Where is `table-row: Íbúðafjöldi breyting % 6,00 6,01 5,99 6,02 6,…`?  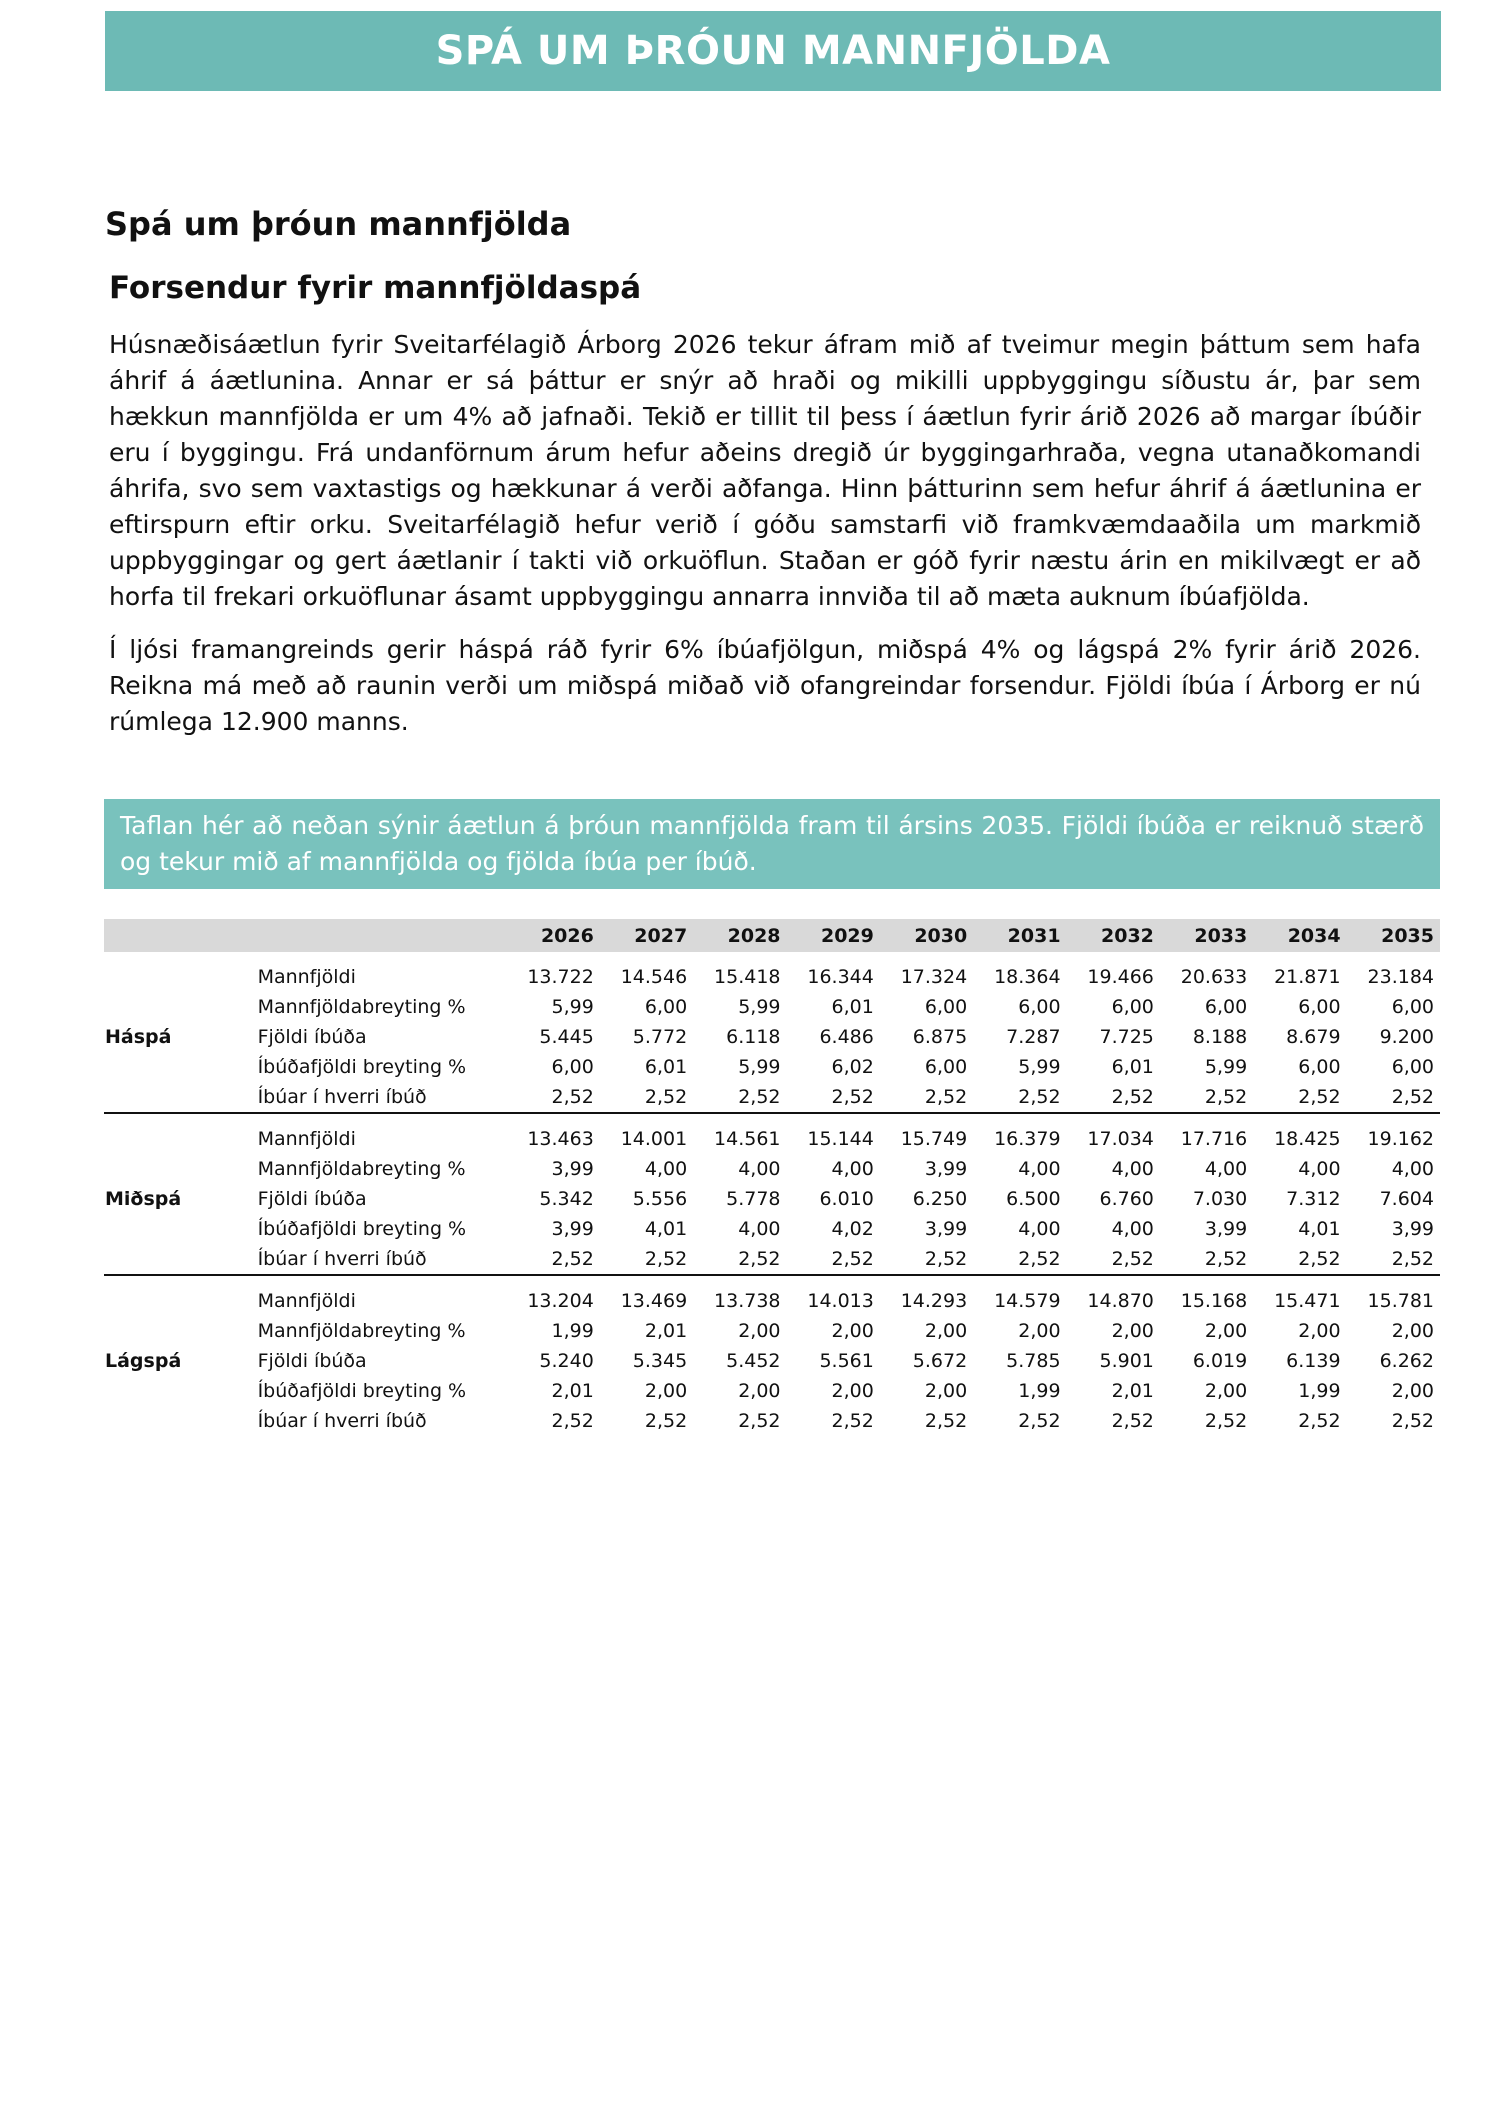 table-row: Íbúðafjöldi breyting % 6,00 6,01 5,99 6,02 6,… is located at coordinates (772, 1067).